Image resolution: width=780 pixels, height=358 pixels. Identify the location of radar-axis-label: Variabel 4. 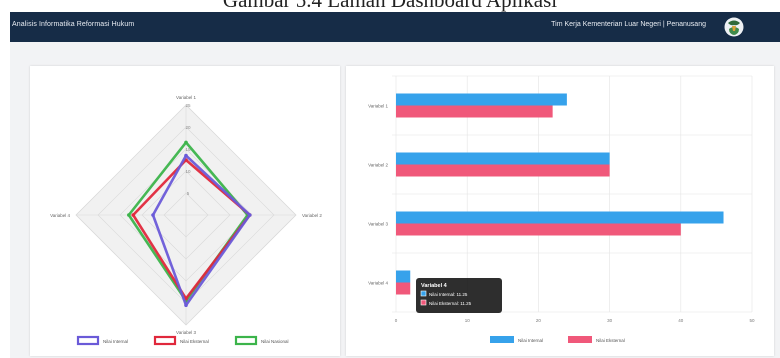
(60, 215).